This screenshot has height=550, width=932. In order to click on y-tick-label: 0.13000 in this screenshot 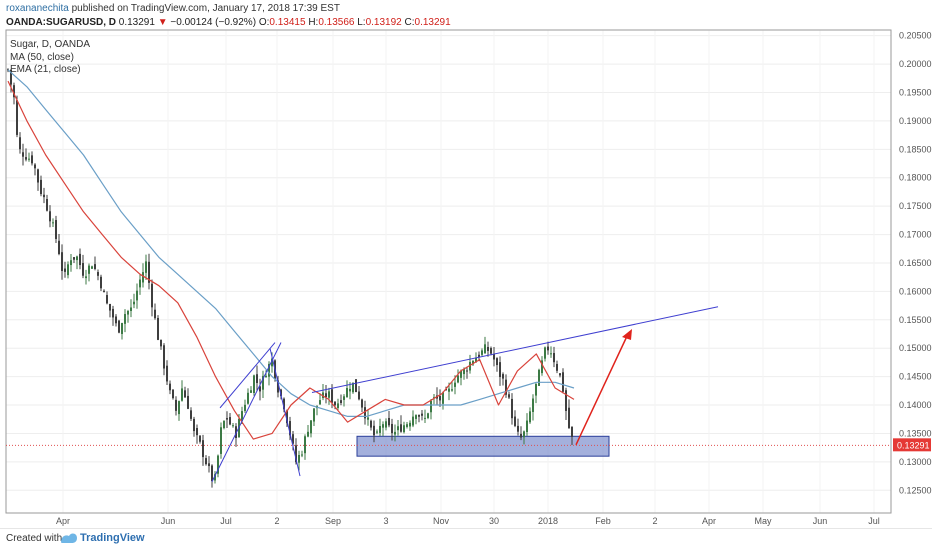, I will do `click(915, 462)`.